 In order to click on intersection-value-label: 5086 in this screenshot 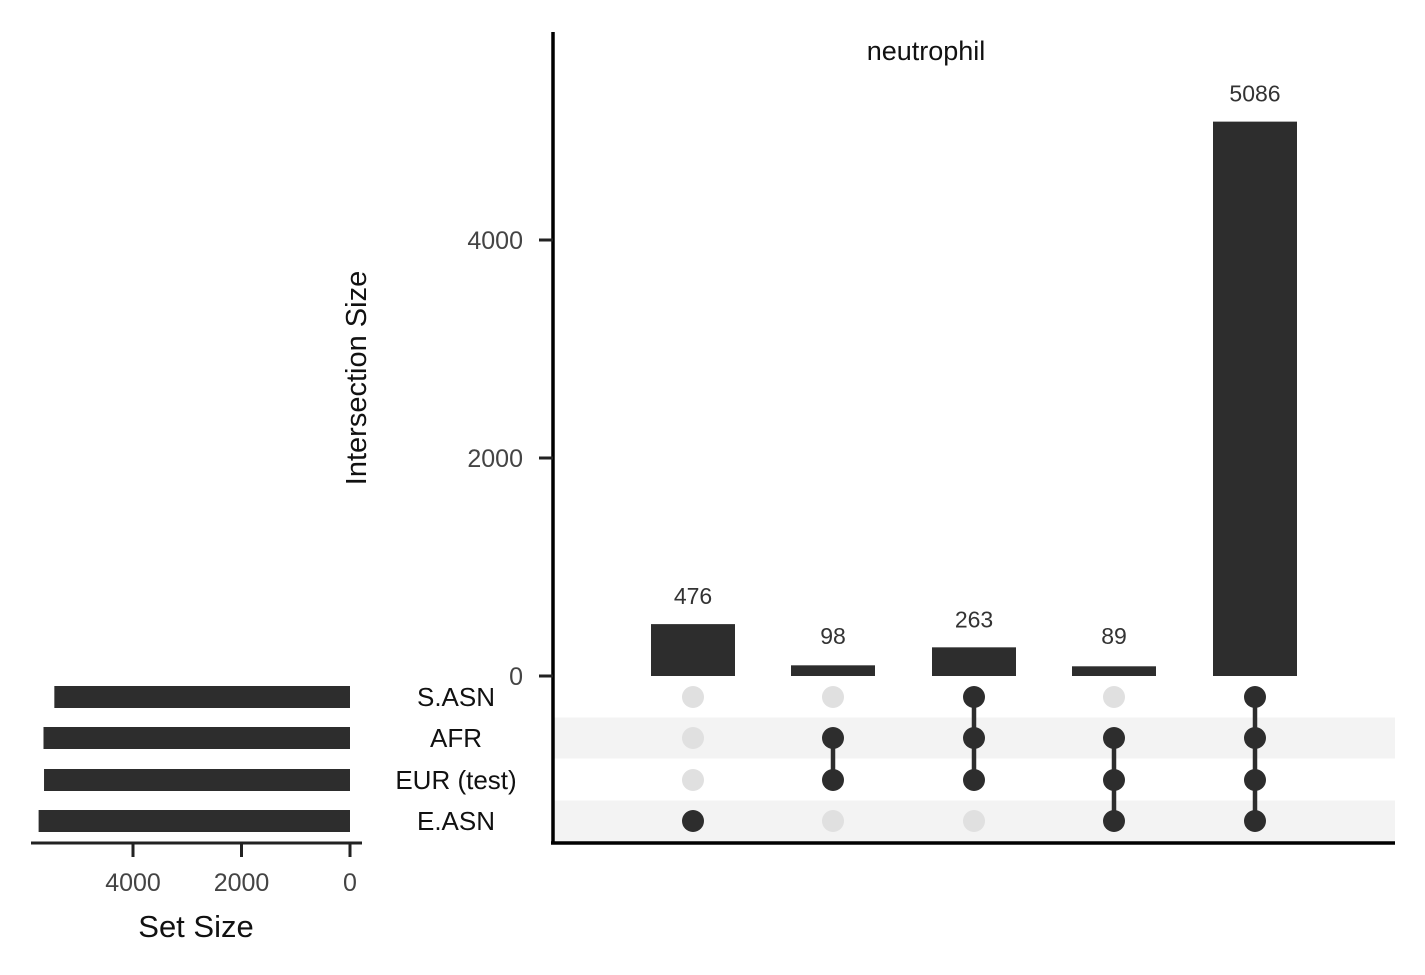, I will do `click(1254, 94)`.